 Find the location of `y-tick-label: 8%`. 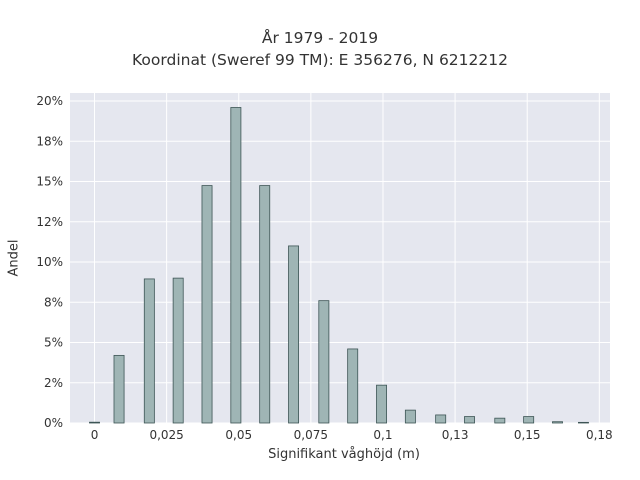

y-tick-label: 8% is located at coordinates (53, 302).